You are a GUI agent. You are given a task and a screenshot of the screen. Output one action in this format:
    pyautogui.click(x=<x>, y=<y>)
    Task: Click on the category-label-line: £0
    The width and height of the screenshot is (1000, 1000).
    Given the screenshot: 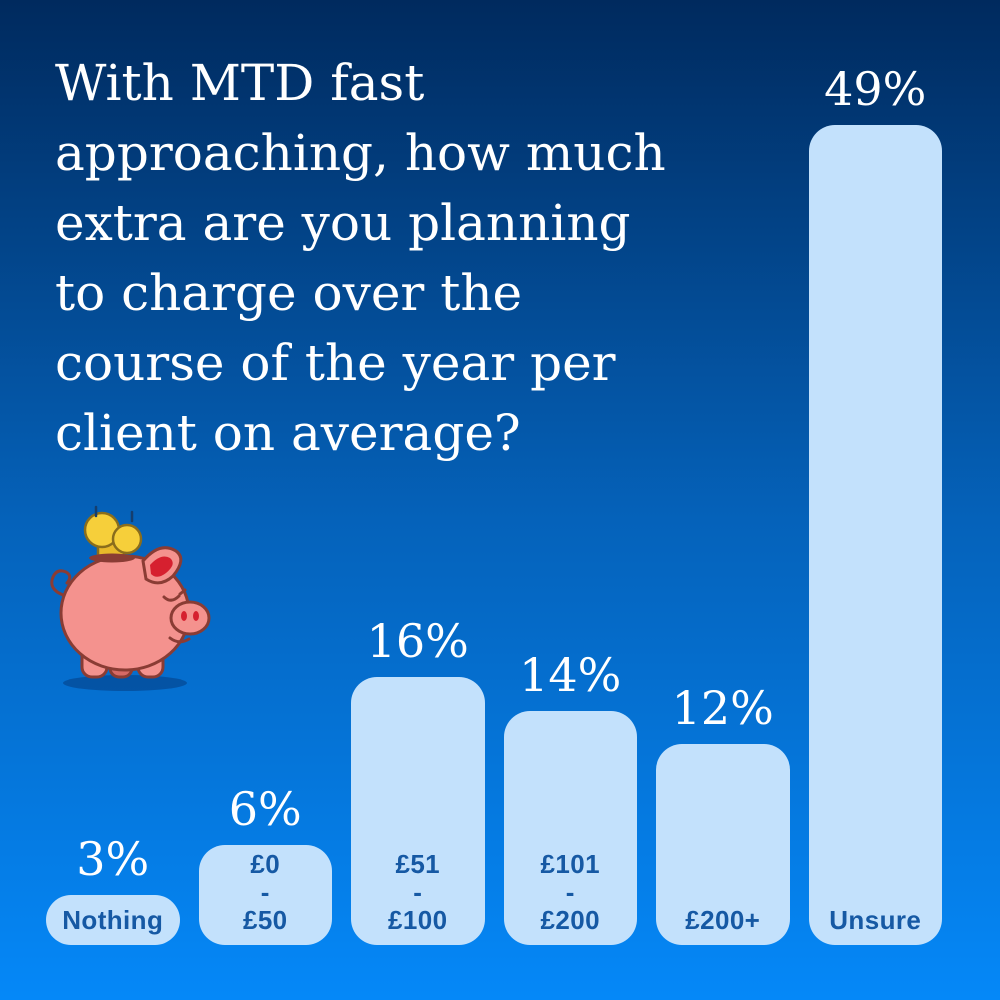 What is the action you would take?
    pyautogui.click(x=265, y=864)
    